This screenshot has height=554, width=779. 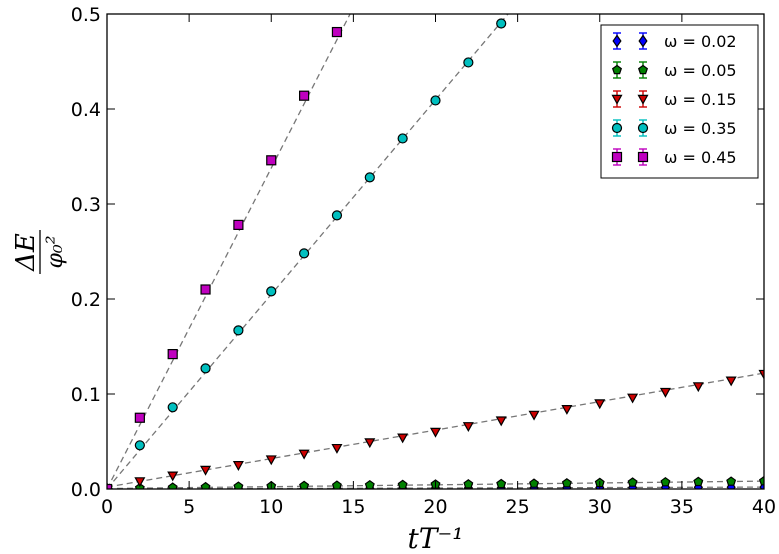 I want to click on y-tick-label: 0.0, so click(x=86, y=490).